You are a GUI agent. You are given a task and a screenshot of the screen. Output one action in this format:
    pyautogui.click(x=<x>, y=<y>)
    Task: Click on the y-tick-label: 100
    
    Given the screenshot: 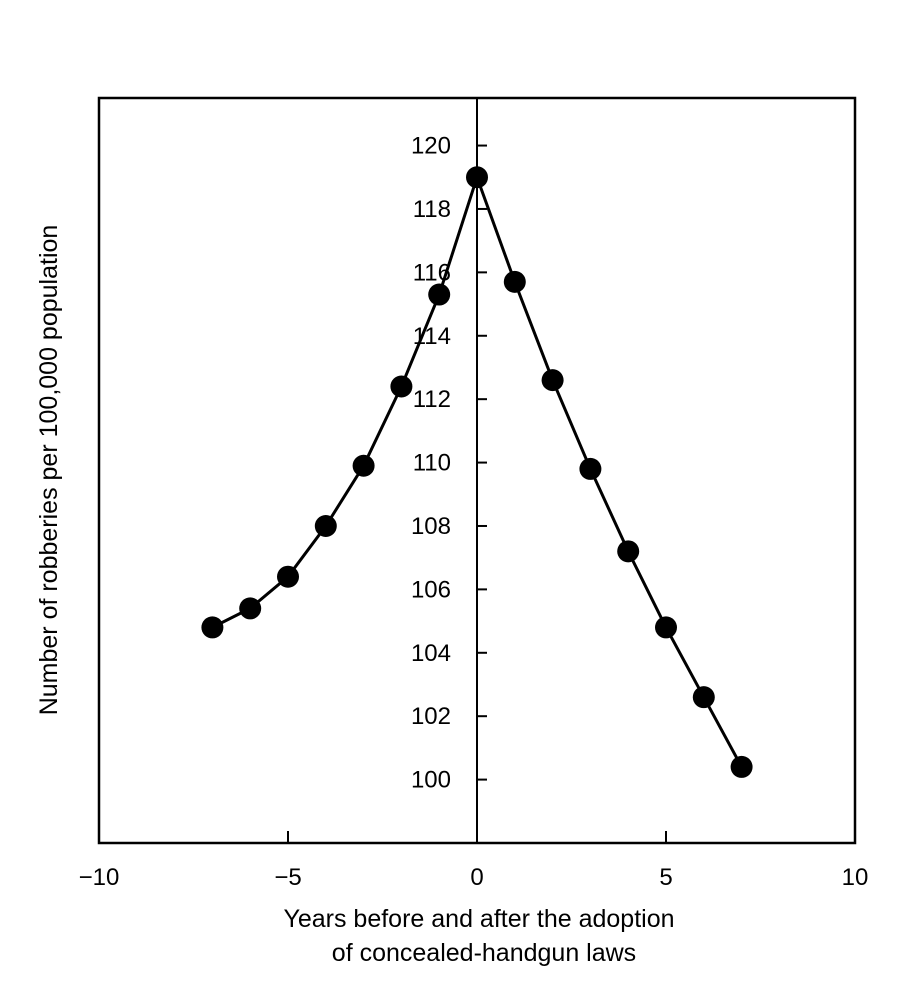 What is the action you would take?
    pyautogui.click(x=431, y=780)
    